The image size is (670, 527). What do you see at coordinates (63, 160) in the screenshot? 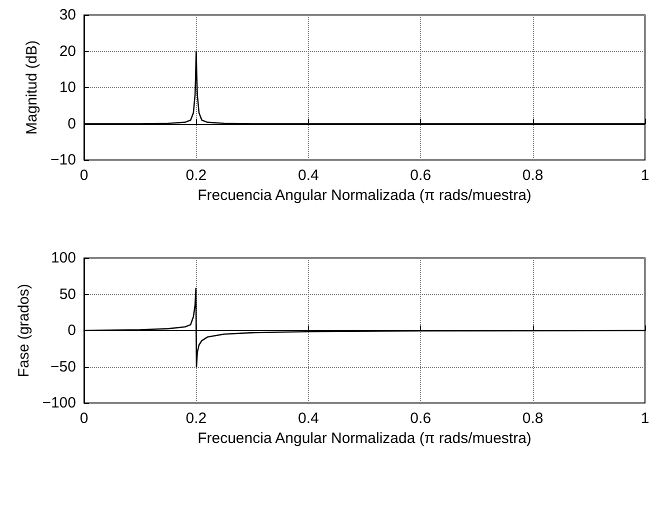
I see `y-tick-label: −10` at bounding box center [63, 160].